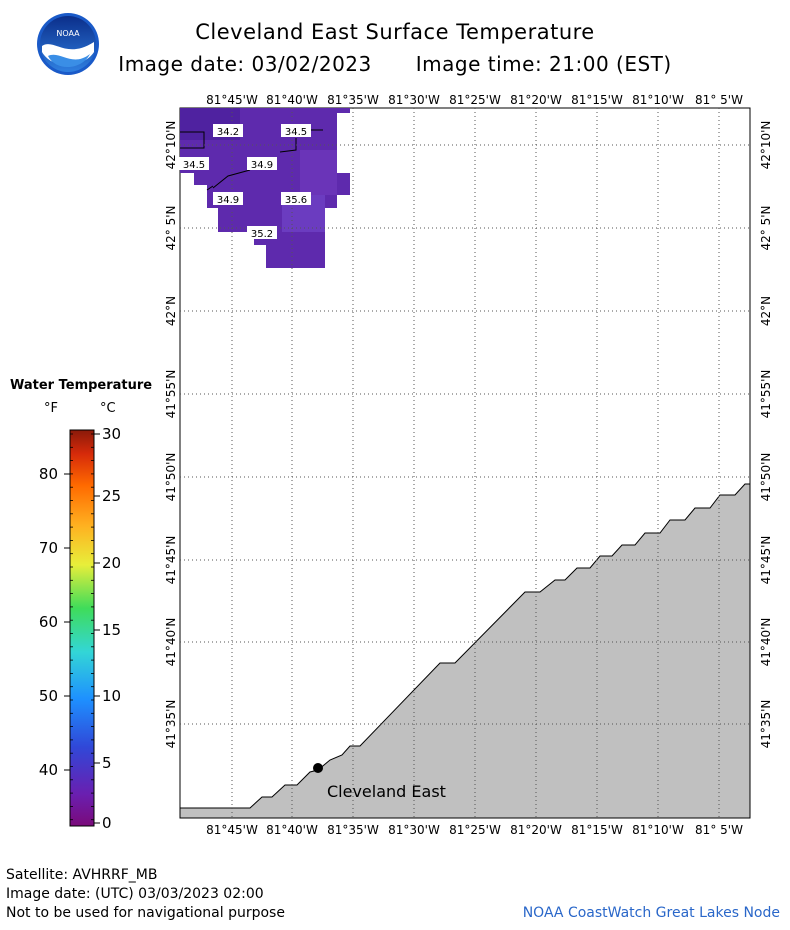 This screenshot has width=790, height=930. Describe the element at coordinates (48, 548) in the screenshot. I see `legend-f-tick: 70` at that location.